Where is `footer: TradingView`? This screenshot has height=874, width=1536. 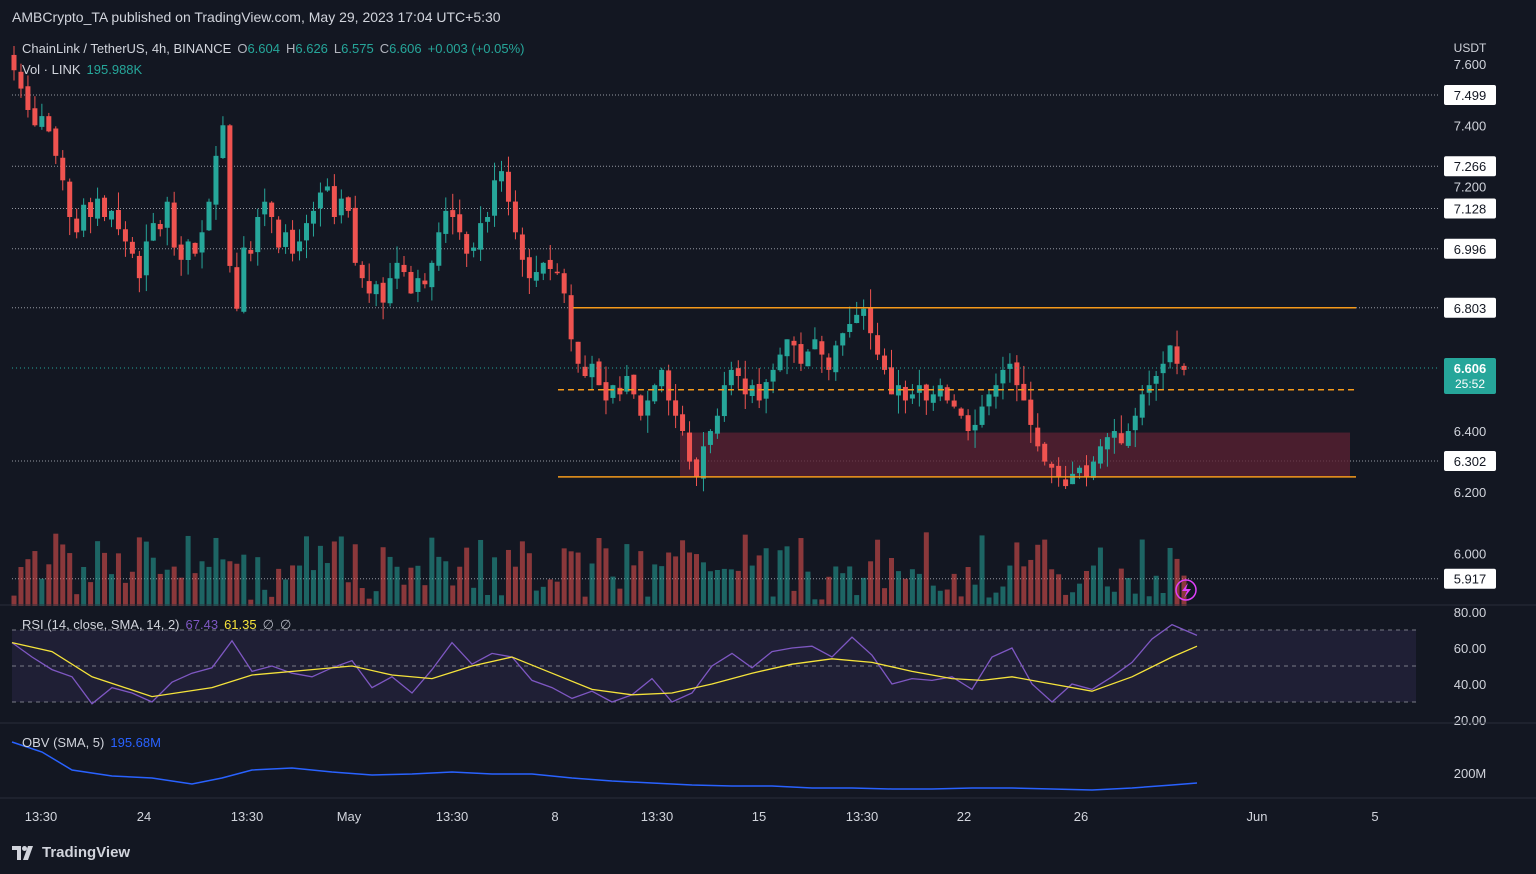
footer: TradingView is located at coordinates (768, 854).